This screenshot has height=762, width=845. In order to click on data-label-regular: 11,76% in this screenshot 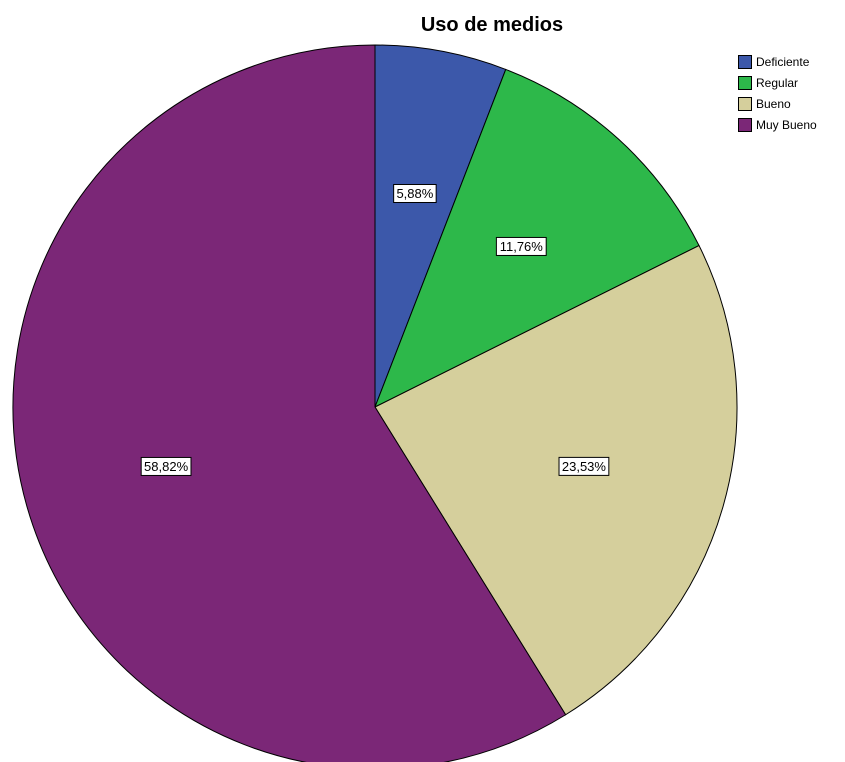, I will do `click(521, 246)`.